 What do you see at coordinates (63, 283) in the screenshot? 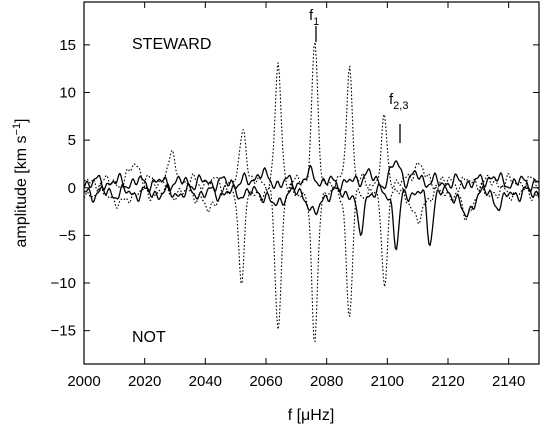
I see `y-tick-label: −10` at bounding box center [63, 283].